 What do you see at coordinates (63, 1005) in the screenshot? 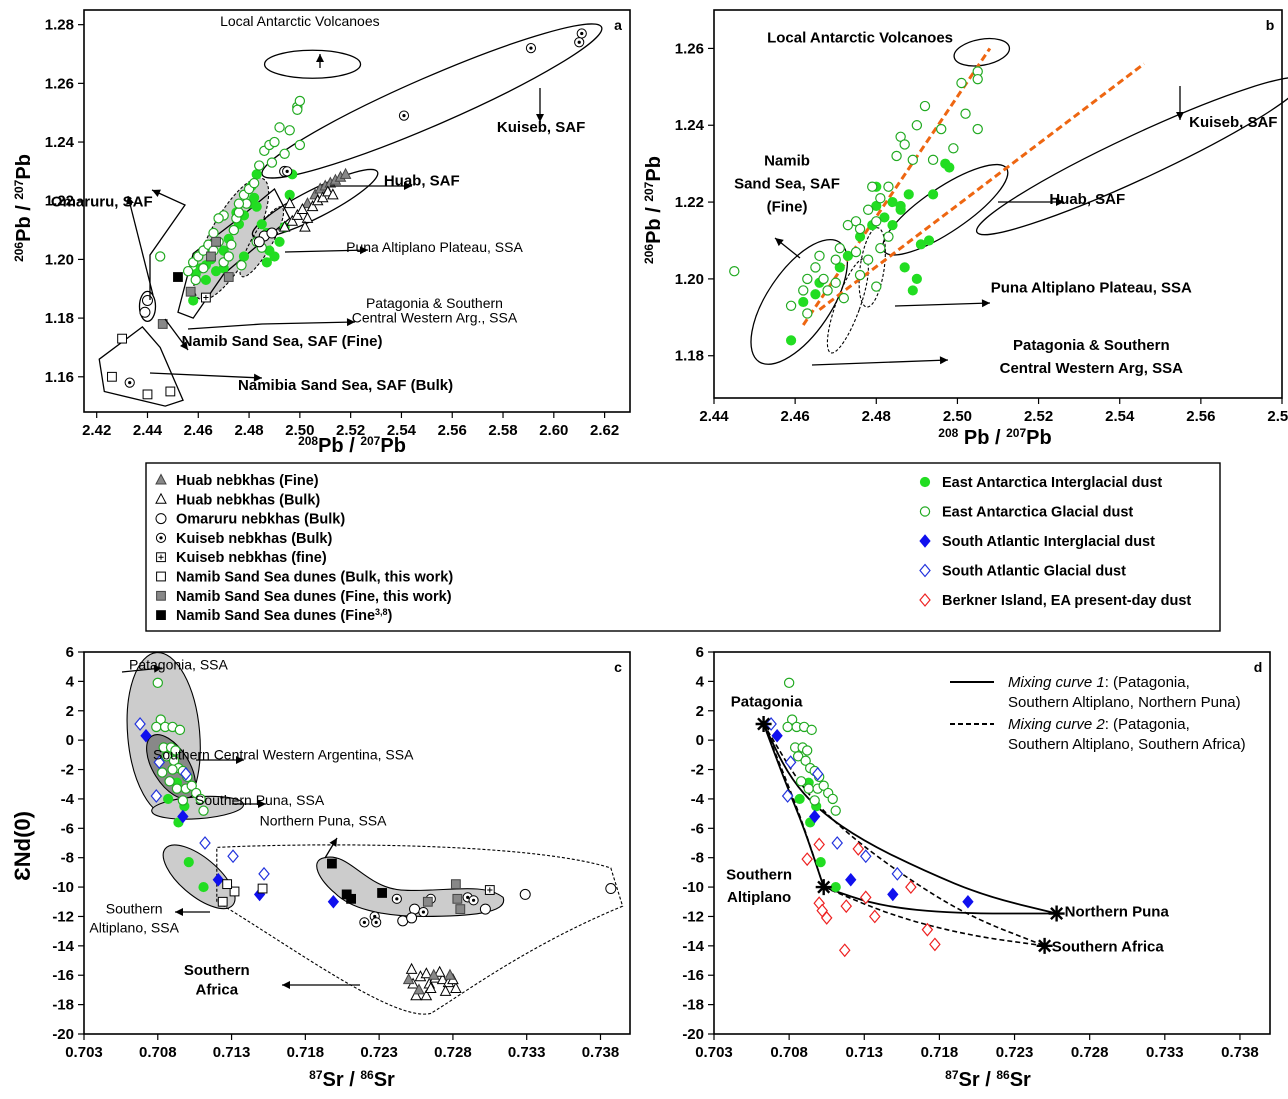
I see `y-tick-label: -18` at bounding box center [63, 1005].